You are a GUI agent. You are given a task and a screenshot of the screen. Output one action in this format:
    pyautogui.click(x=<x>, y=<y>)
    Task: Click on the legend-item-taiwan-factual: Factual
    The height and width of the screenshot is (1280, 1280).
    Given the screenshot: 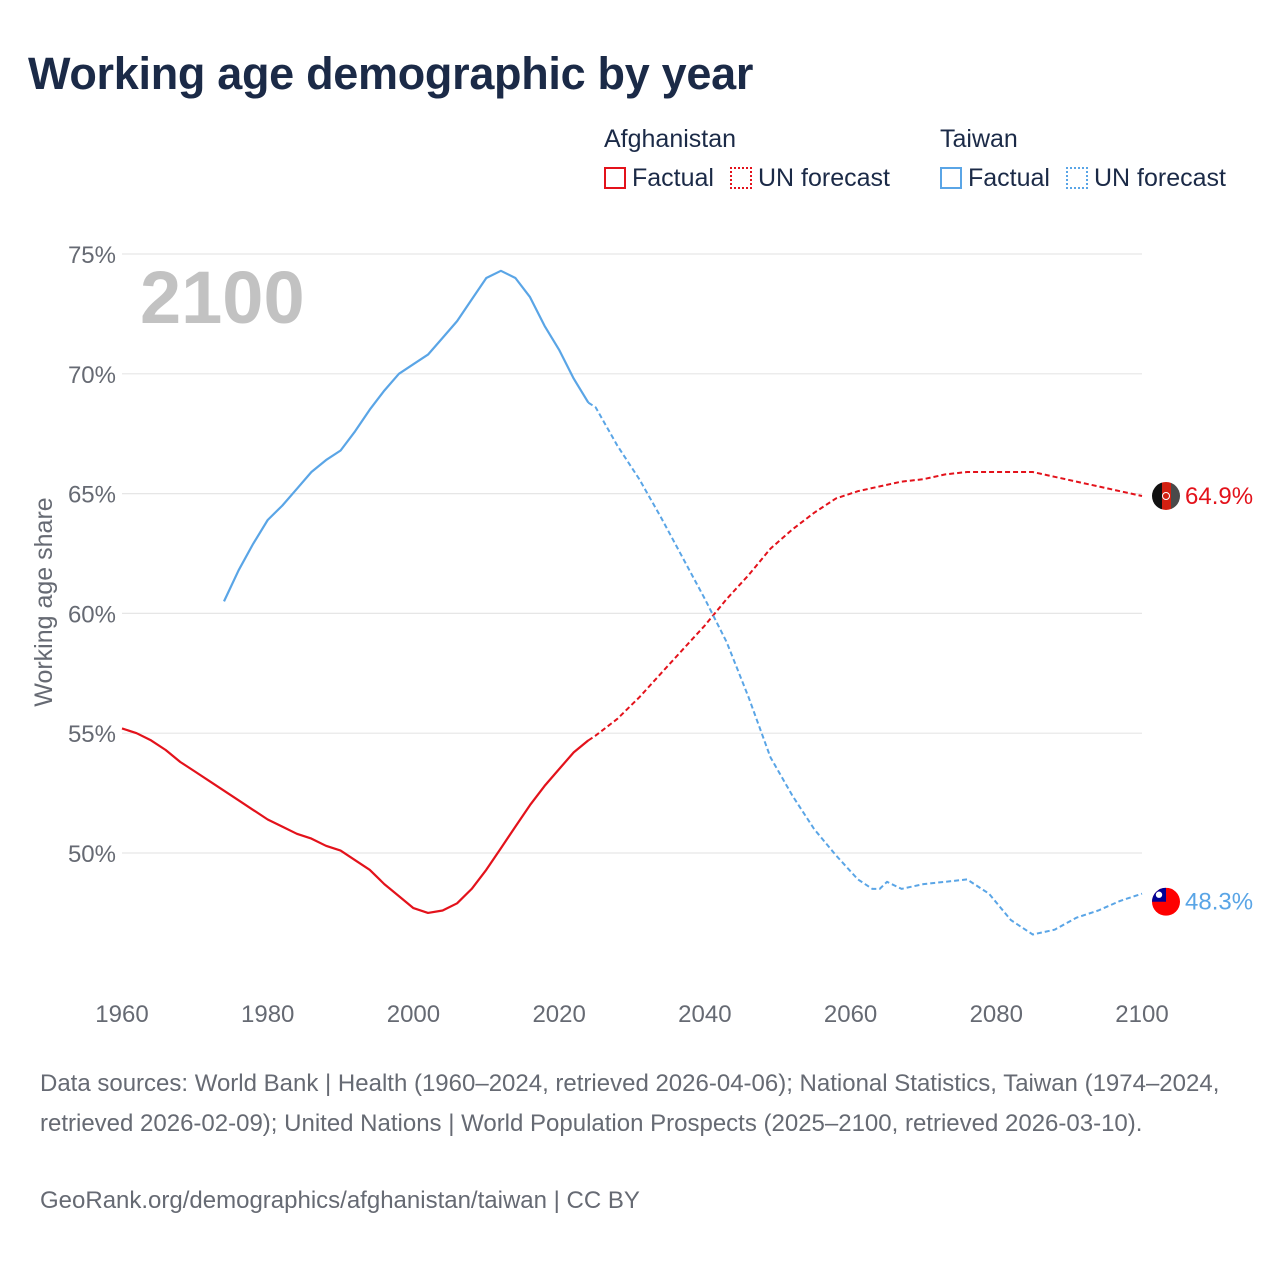 What is the action you would take?
    pyautogui.click(x=995, y=178)
    